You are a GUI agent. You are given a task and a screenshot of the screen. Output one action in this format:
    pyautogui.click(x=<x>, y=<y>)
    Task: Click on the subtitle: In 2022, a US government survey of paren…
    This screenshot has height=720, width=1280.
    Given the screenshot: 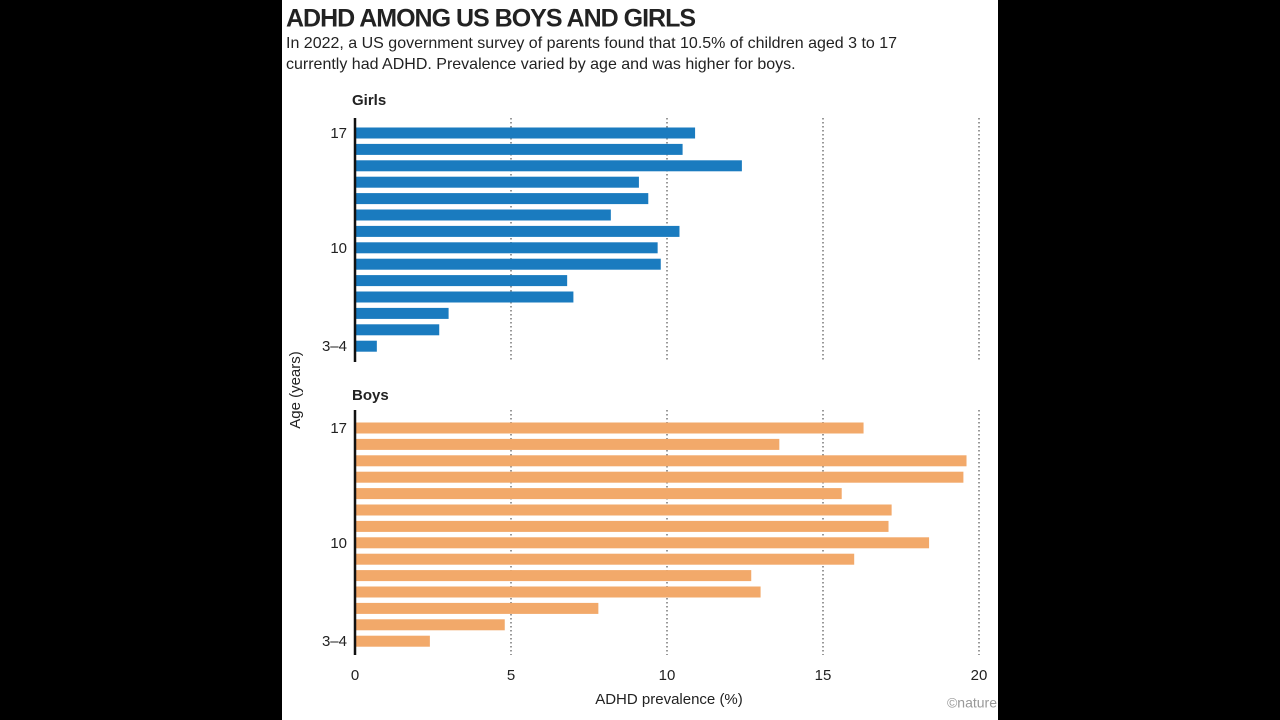 What is the action you would take?
    pyautogui.click(x=591, y=43)
    